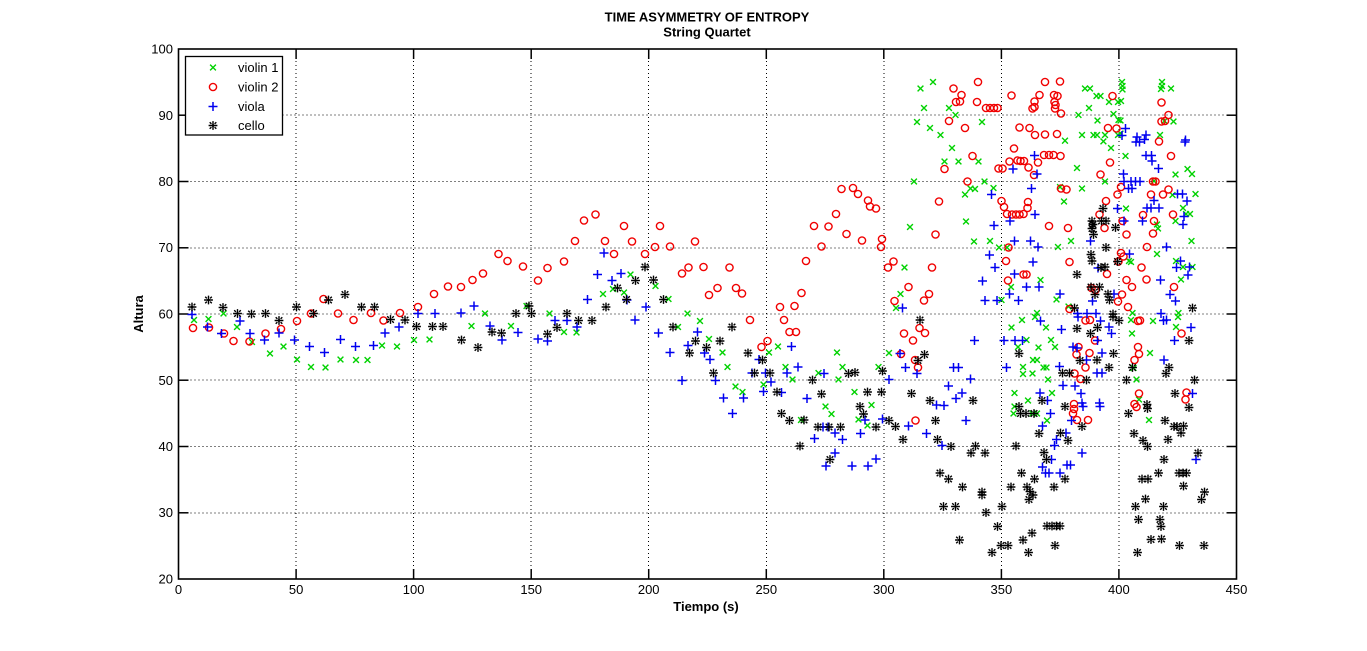  I want to click on svg-text: 300, so click(884, 589).